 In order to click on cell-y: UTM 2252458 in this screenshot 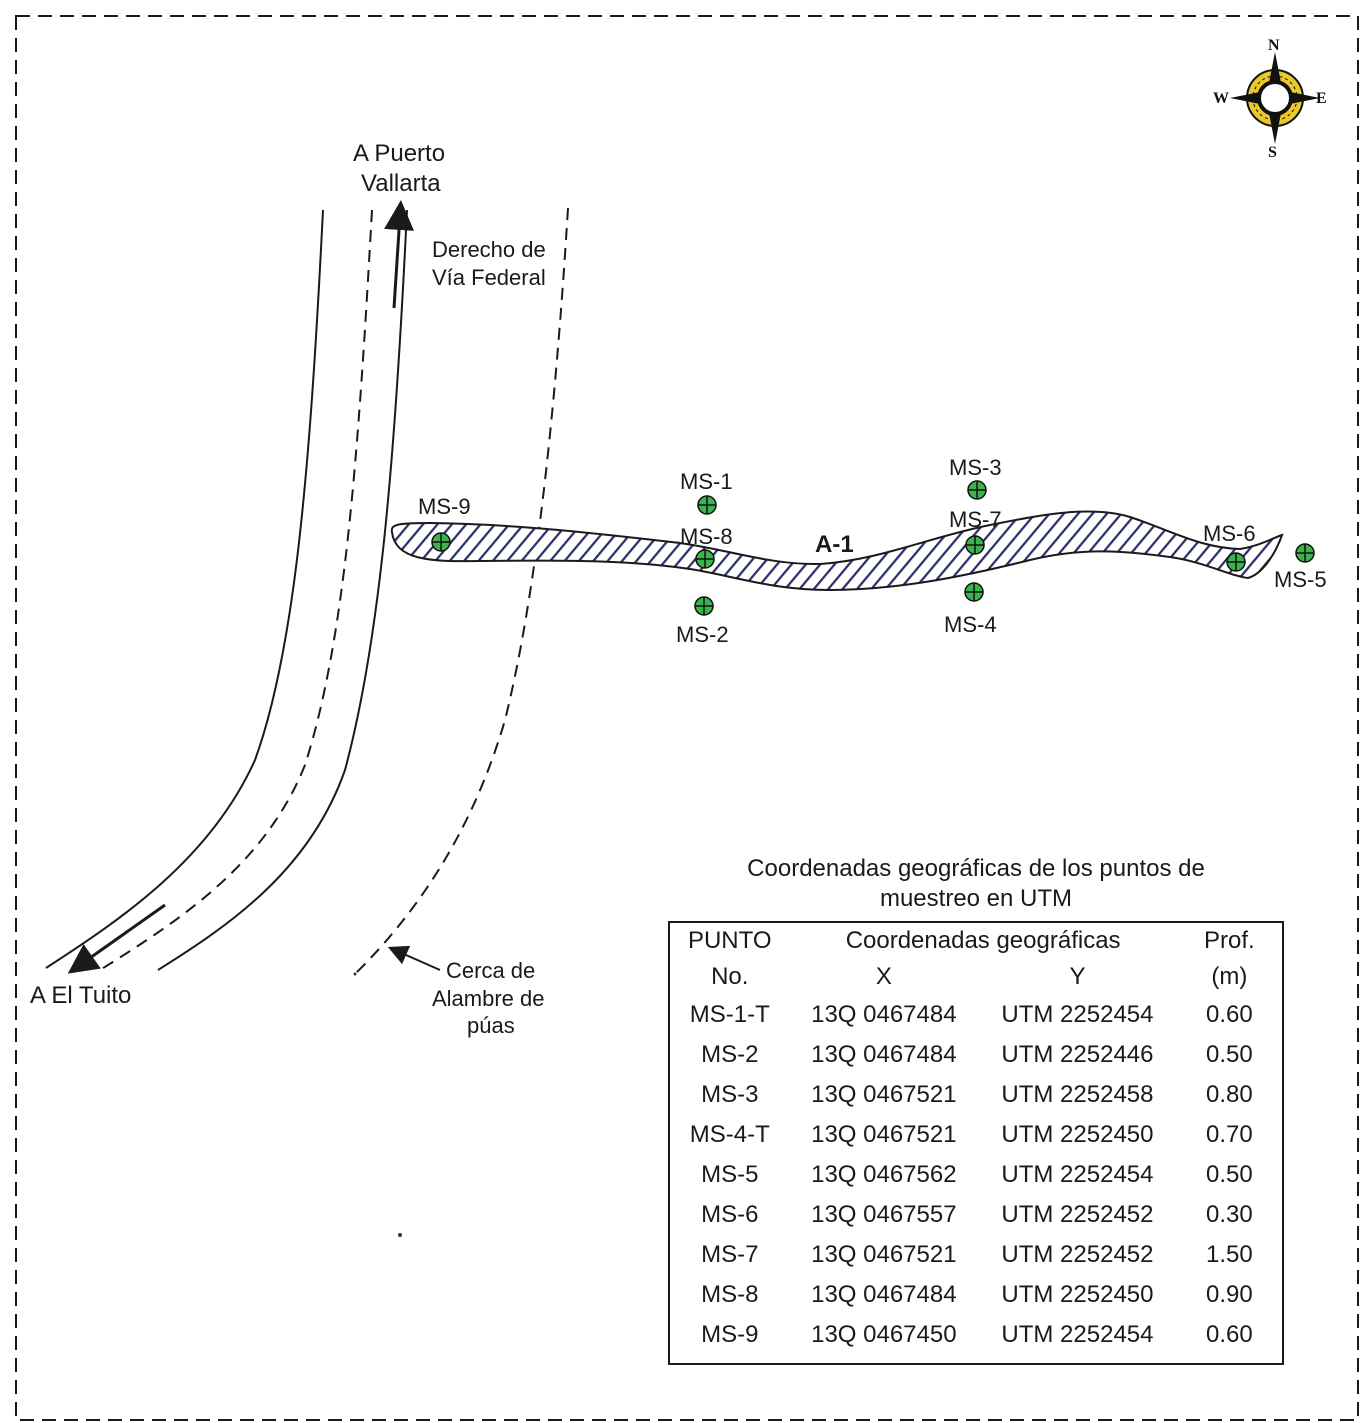, I will do `click(1077, 1094)`.